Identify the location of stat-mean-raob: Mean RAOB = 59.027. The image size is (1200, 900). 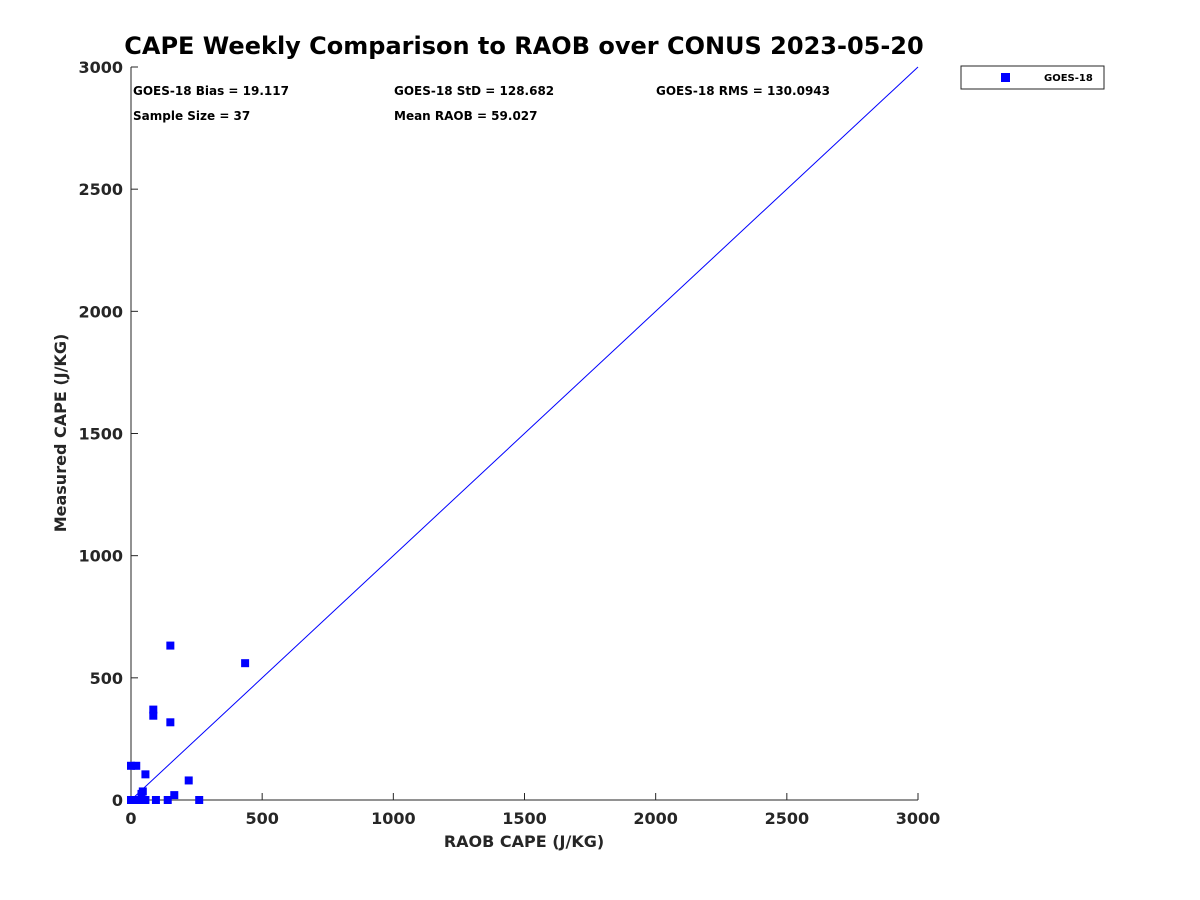
(466, 116).